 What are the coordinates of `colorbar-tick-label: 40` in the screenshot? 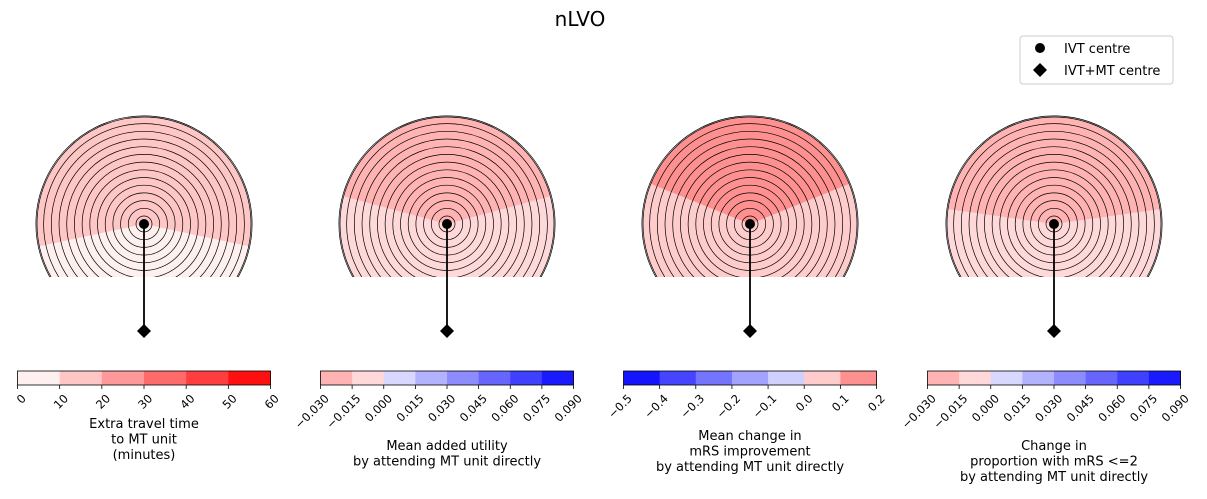 It's located at (187, 401).